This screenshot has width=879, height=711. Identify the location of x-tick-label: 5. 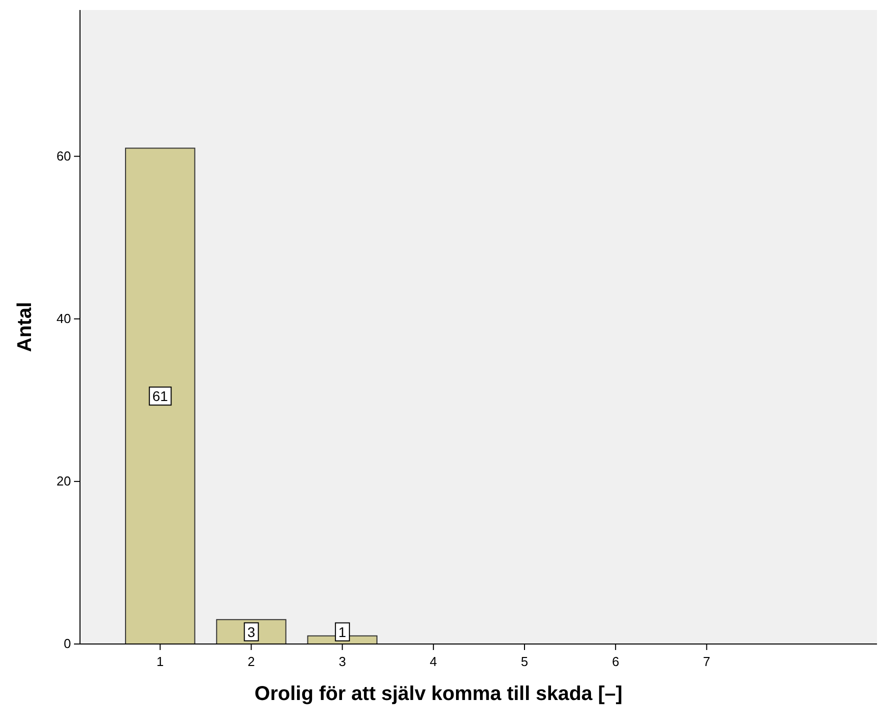
(524, 661).